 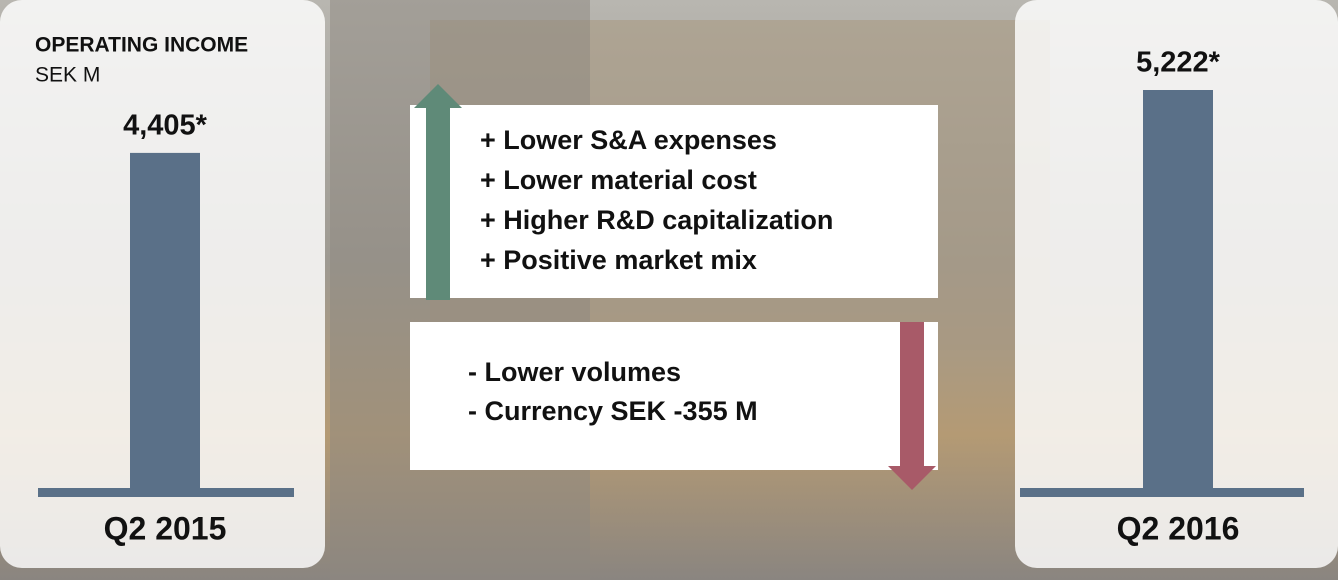 I want to click on value-label: 5,222*, so click(x=1178, y=63).